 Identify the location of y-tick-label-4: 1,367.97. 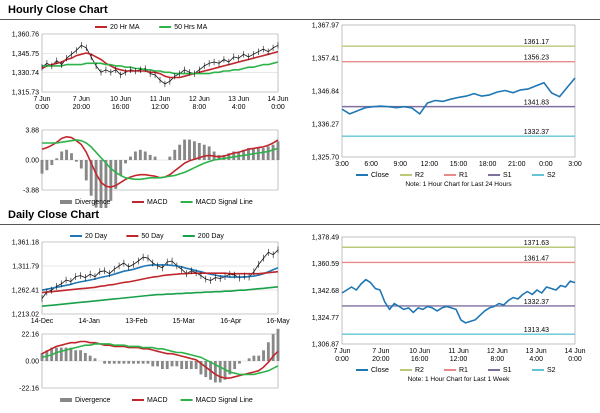
(325, 26).